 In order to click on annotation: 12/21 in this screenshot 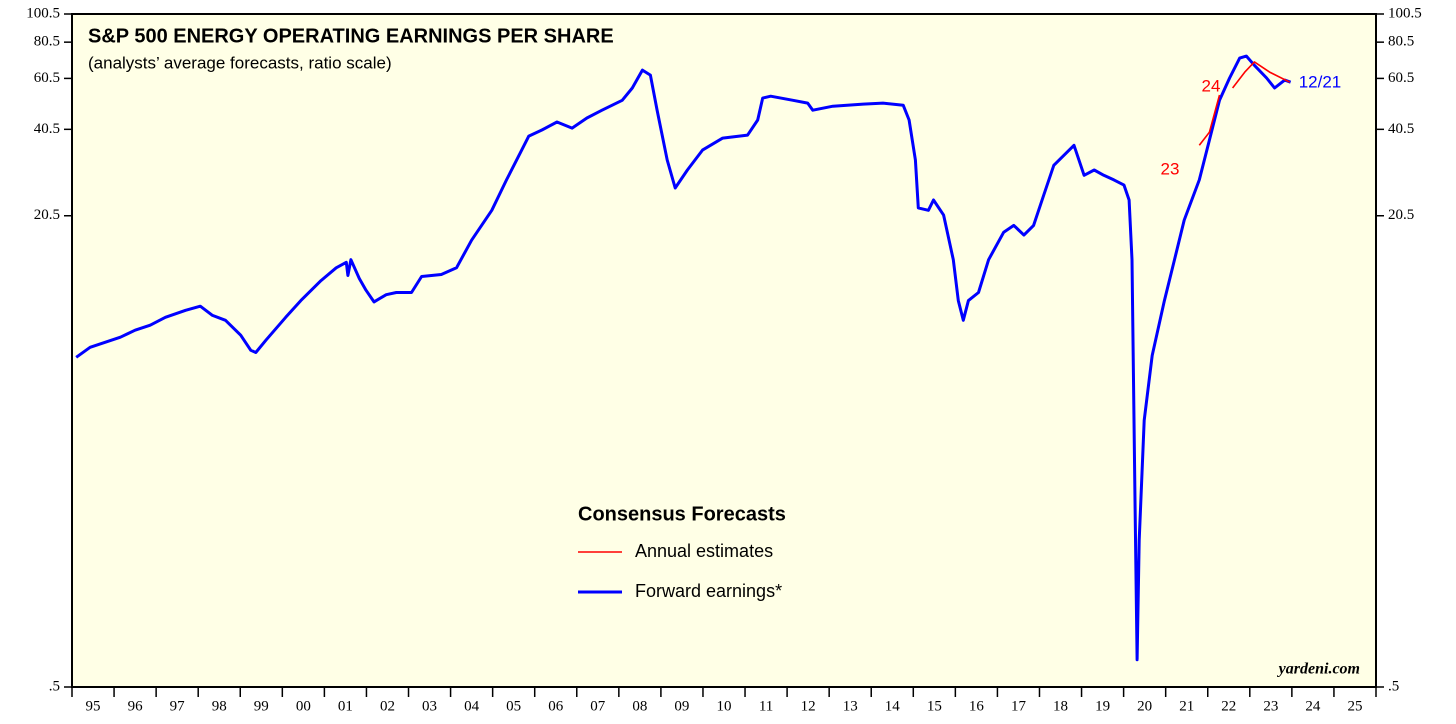, I will do `click(1320, 81)`.